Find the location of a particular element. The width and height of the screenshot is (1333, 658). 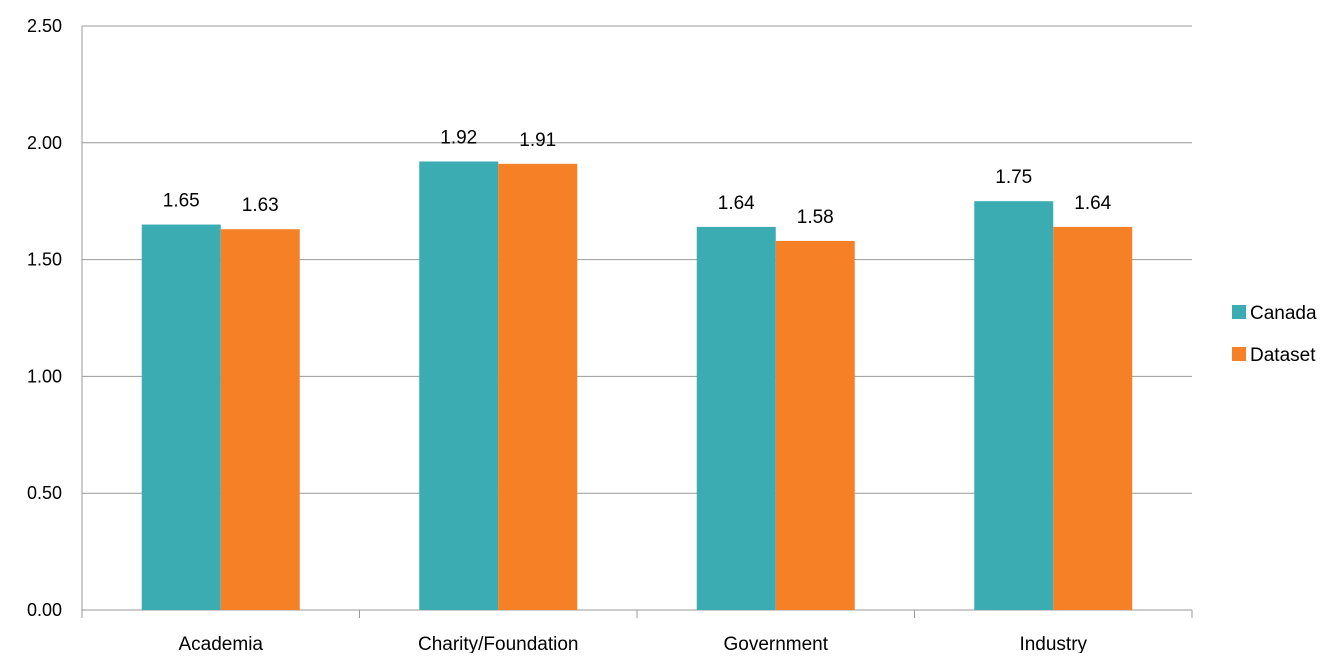

bar-canada-industry is located at coordinates (1014, 405).